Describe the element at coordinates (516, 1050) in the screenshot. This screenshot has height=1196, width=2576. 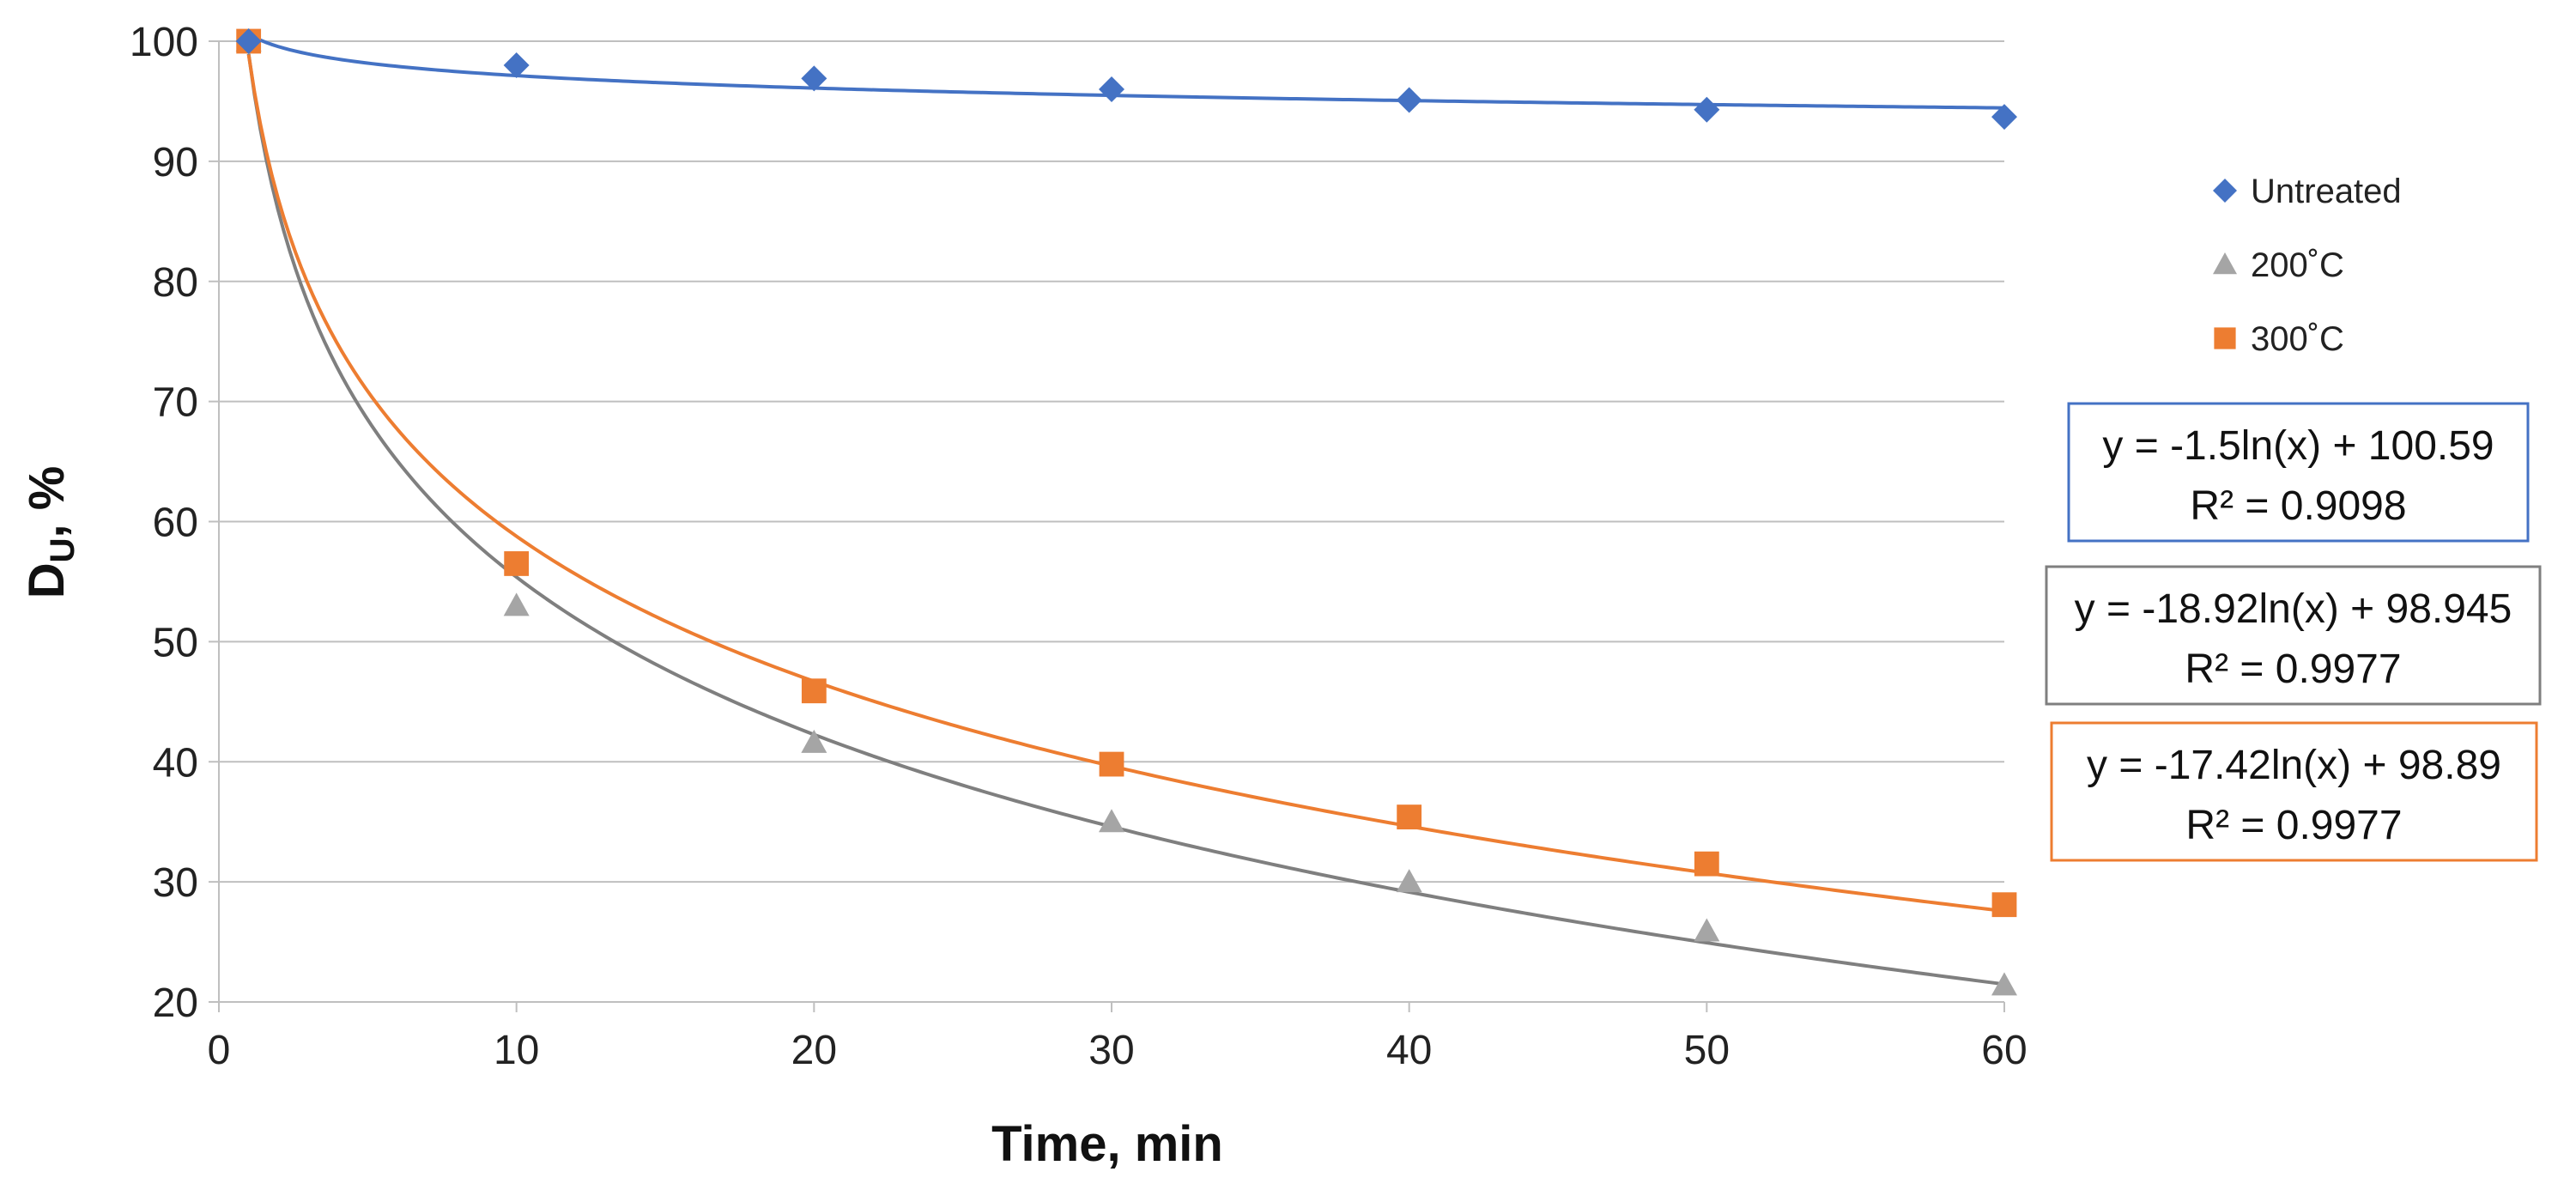
I see `x-tick-label: 10` at that location.